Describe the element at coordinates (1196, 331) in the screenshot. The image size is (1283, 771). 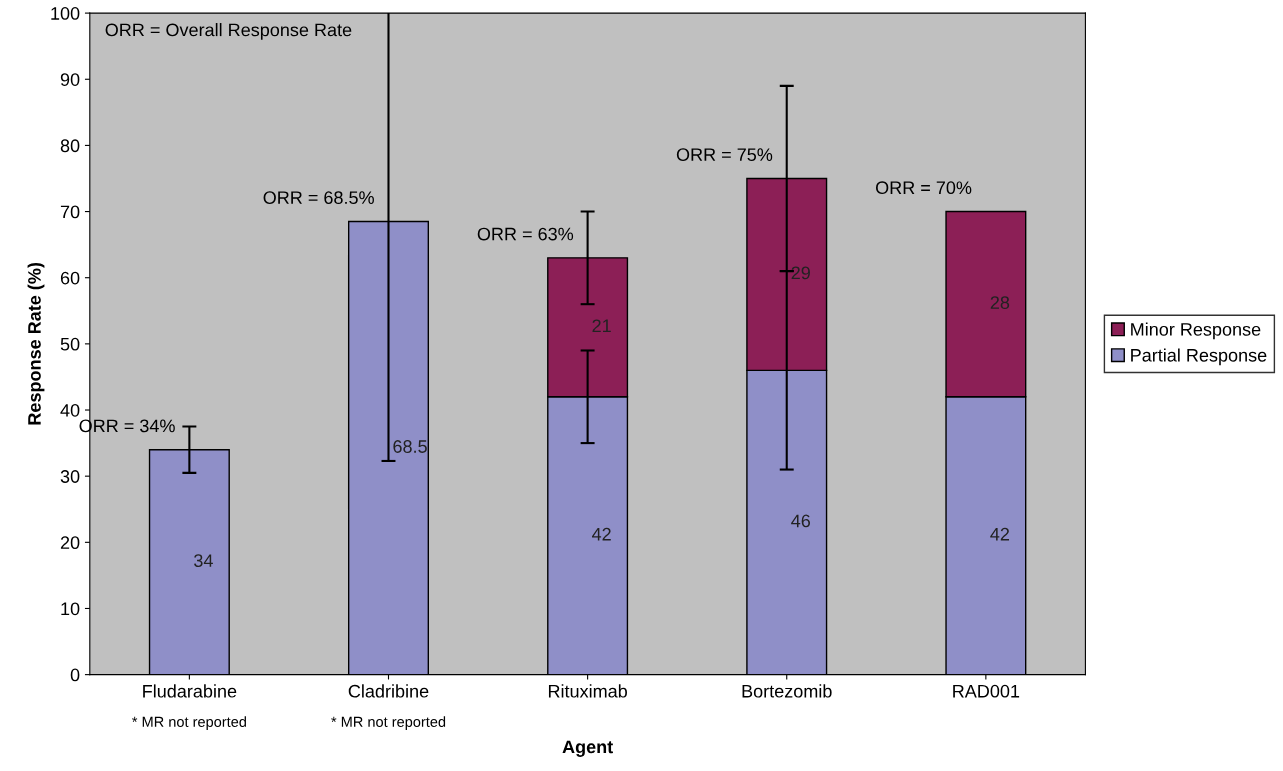
I see `legend-label: Minor Response` at that location.